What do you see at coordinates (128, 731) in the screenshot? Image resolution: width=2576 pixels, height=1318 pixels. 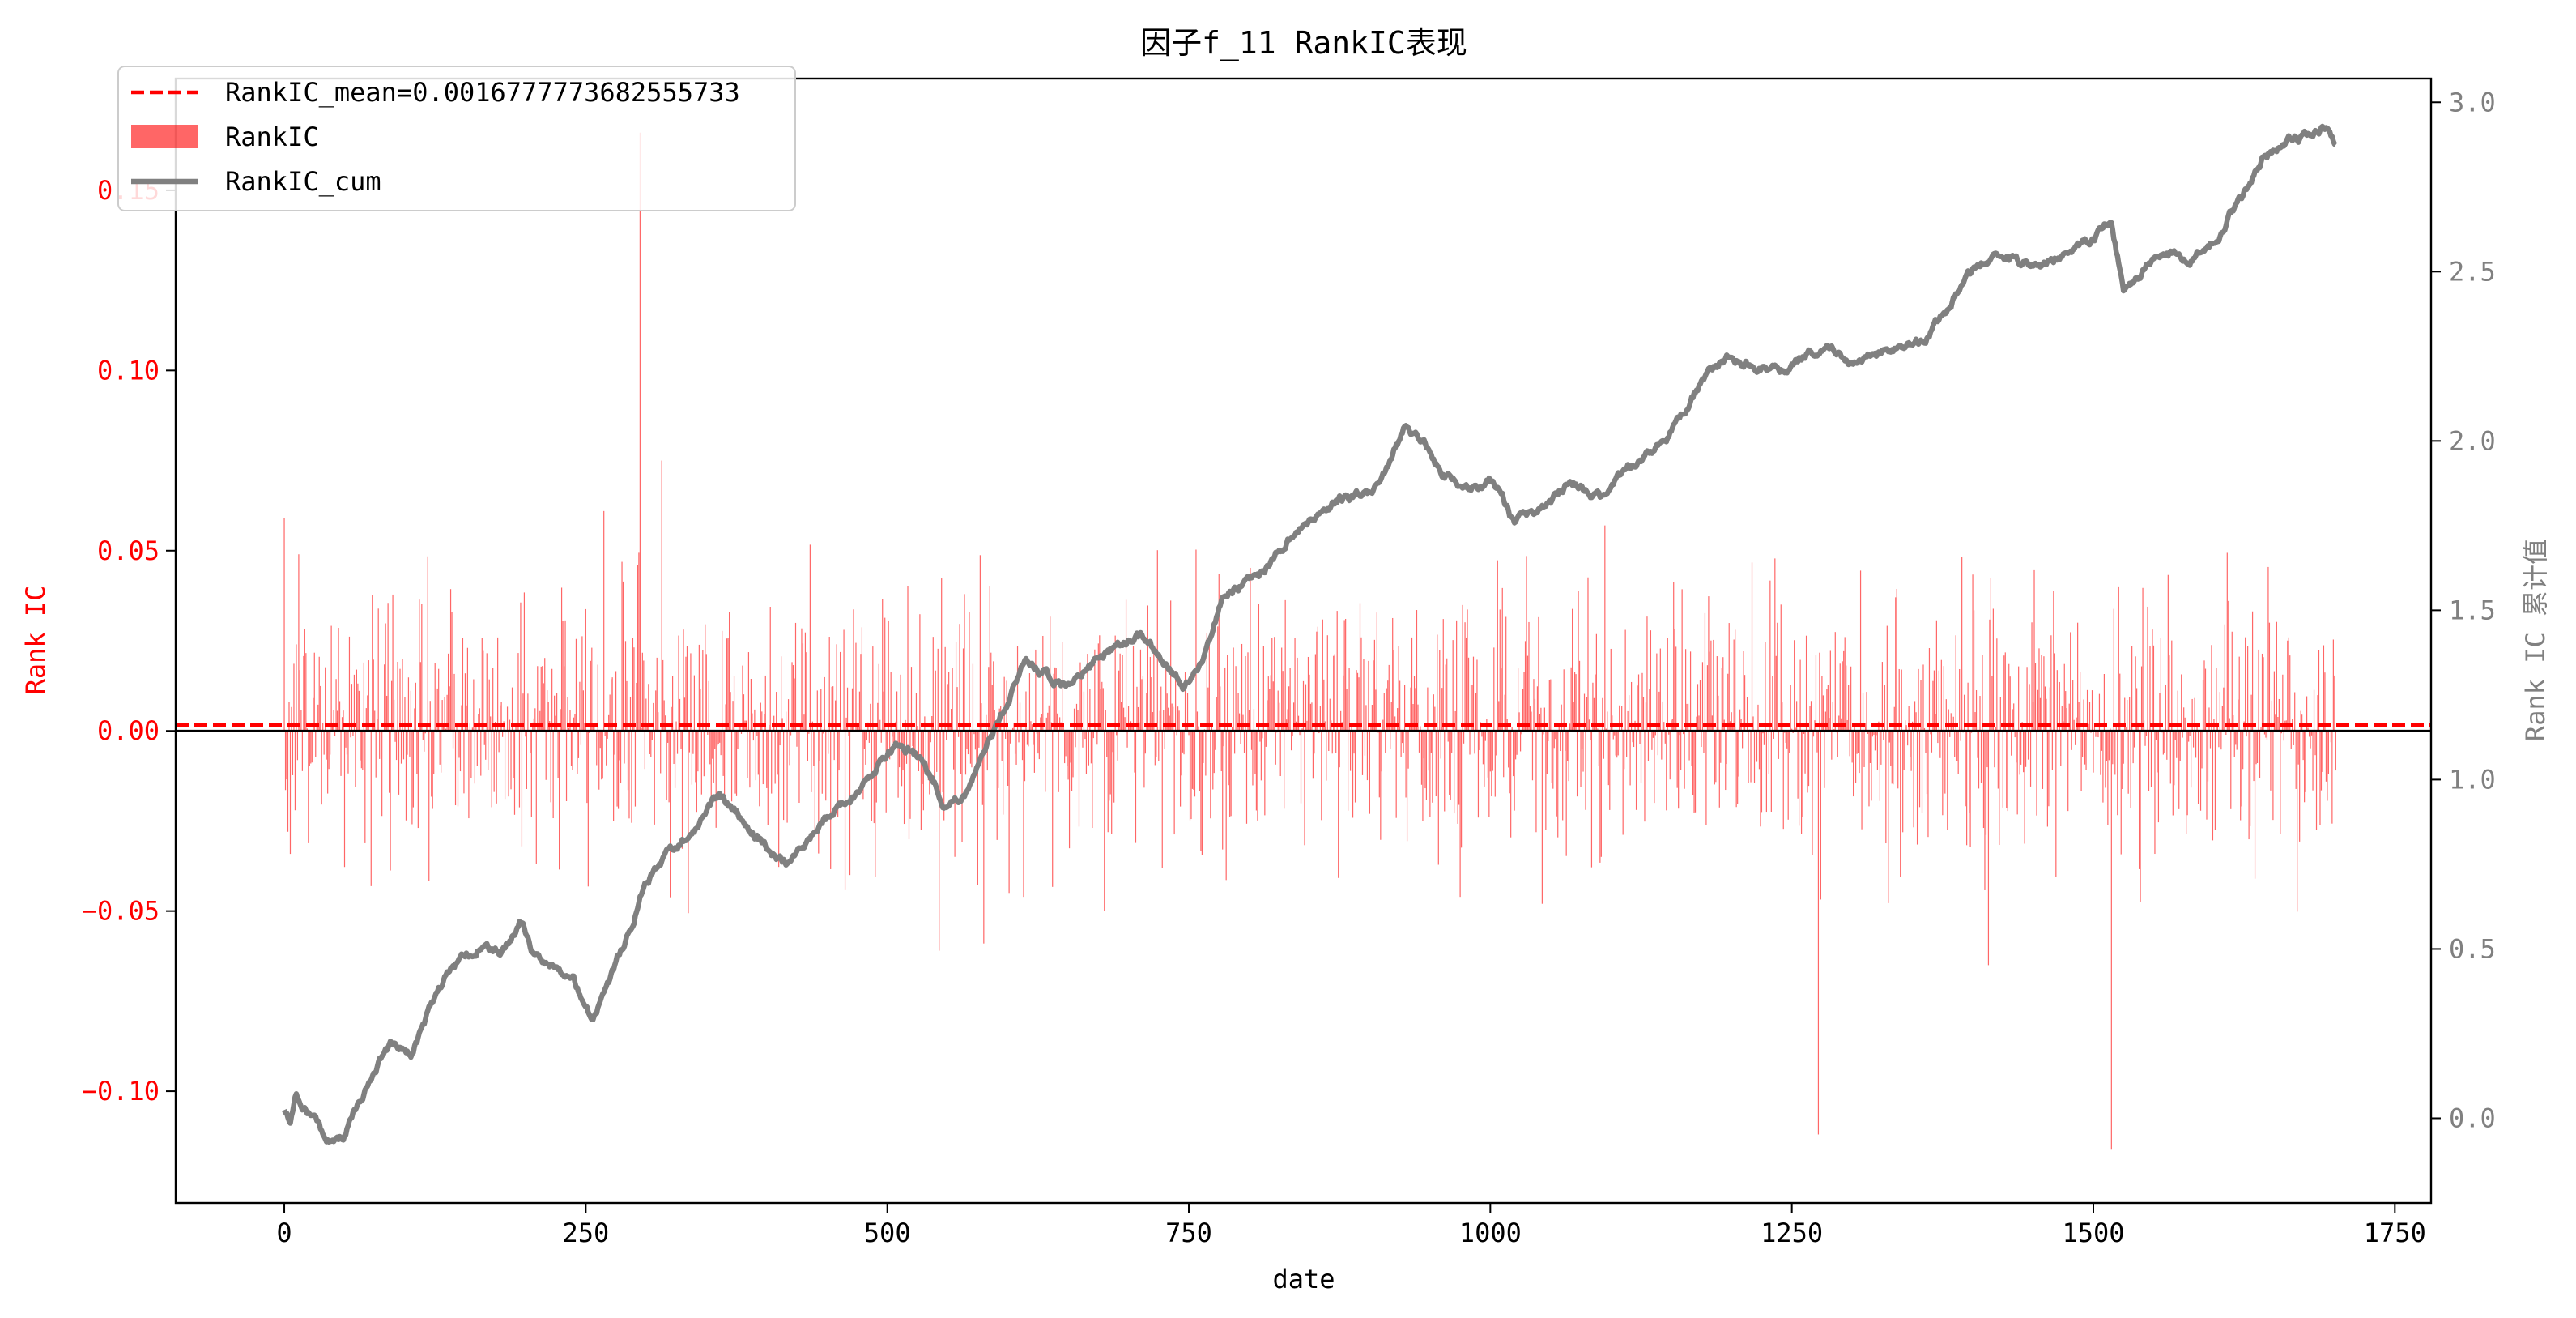 I see `y-left-tick-label: 0.00` at bounding box center [128, 731].